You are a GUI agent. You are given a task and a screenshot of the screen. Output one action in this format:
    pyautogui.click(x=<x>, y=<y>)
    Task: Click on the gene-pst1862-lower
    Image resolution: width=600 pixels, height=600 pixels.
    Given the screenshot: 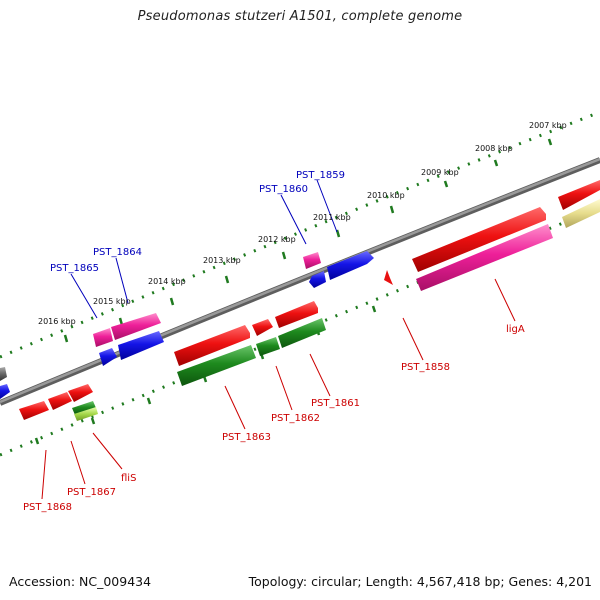 What is the action you would take?
    pyautogui.click(x=268, y=346)
    